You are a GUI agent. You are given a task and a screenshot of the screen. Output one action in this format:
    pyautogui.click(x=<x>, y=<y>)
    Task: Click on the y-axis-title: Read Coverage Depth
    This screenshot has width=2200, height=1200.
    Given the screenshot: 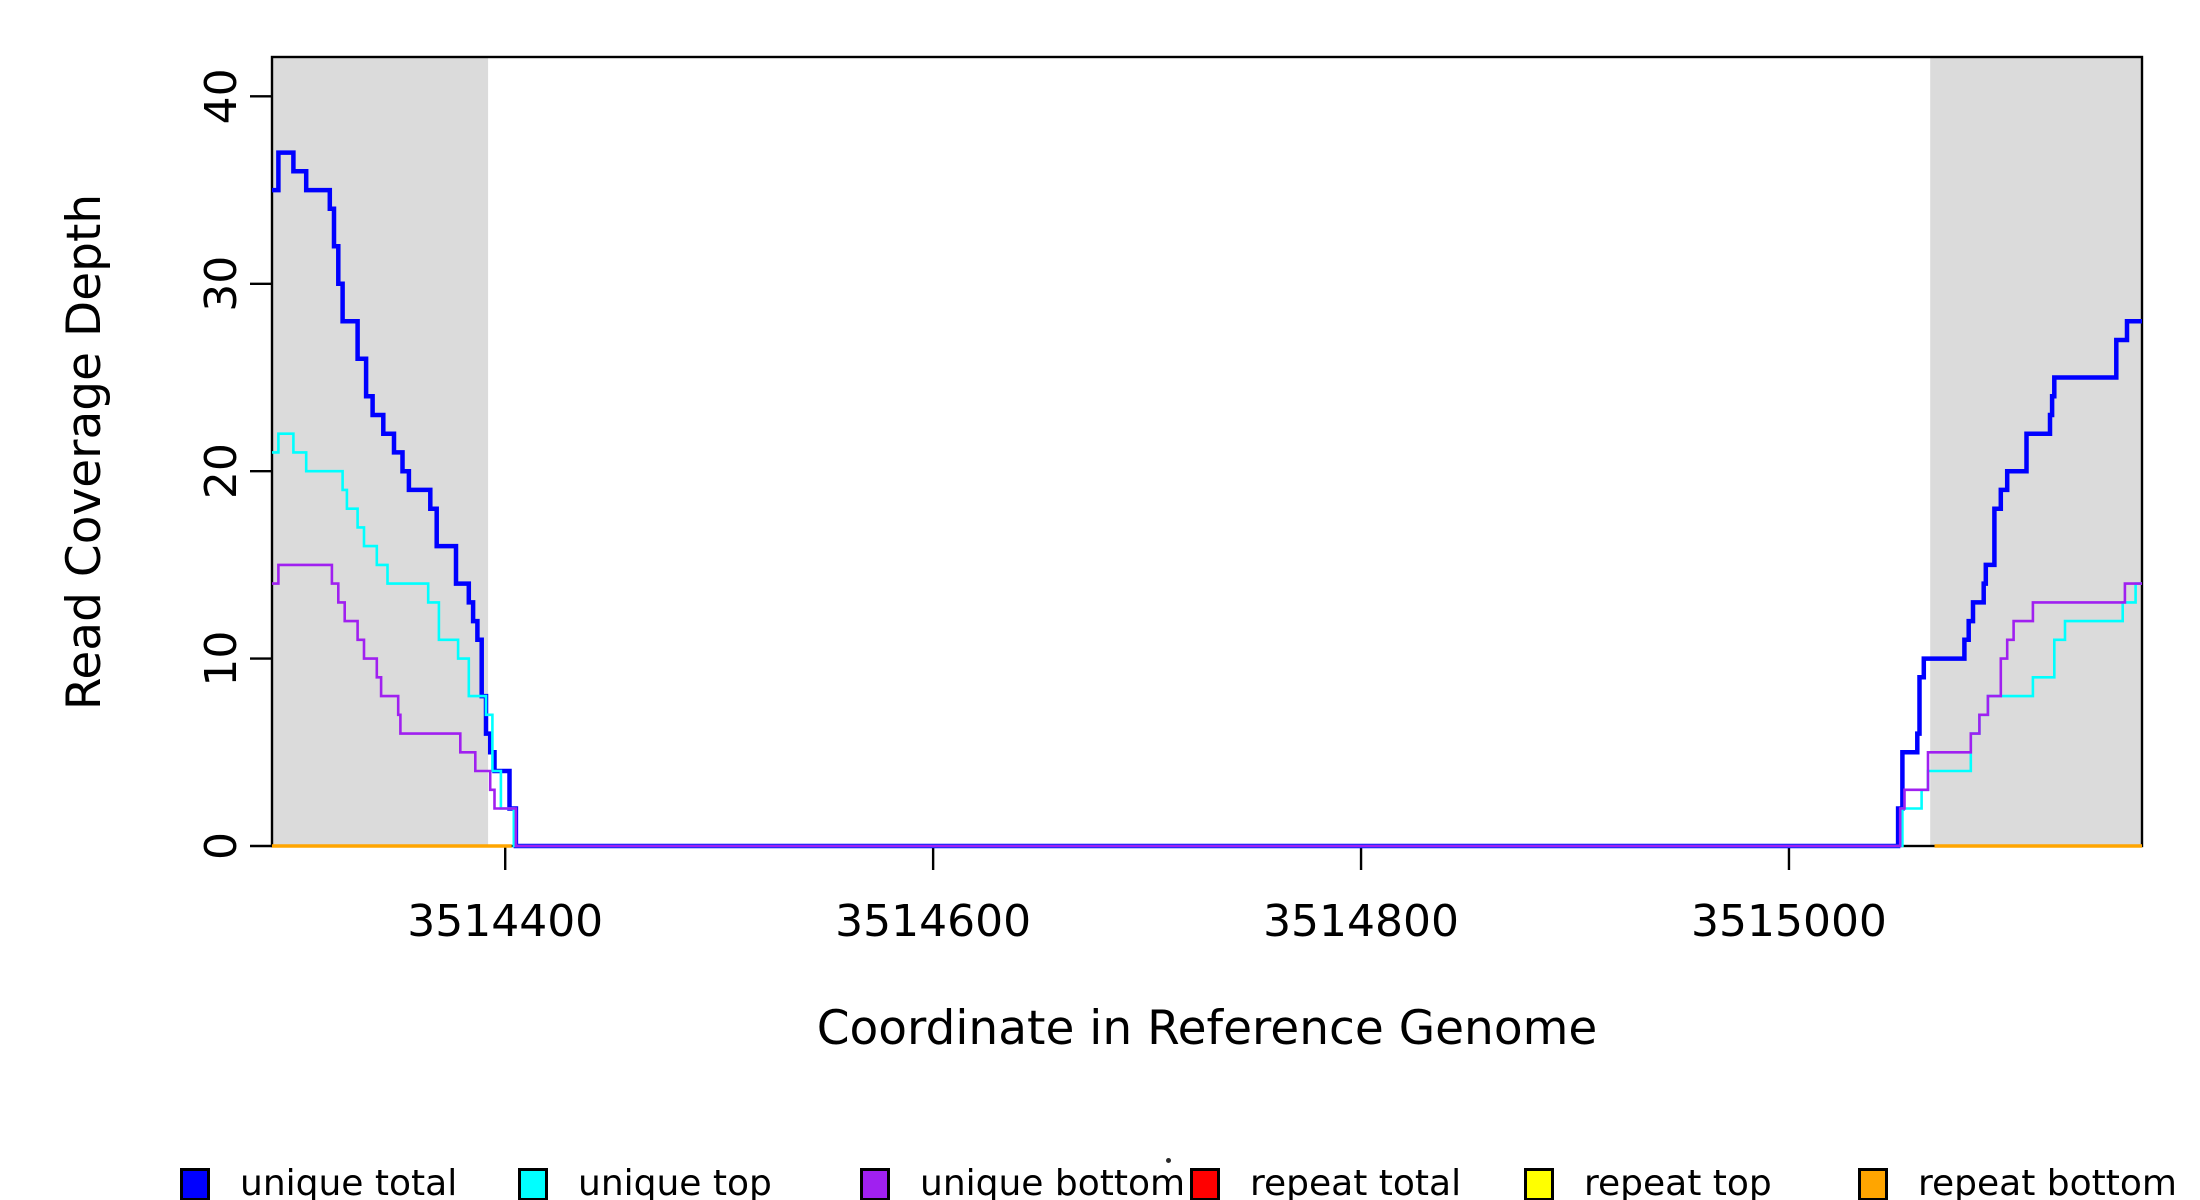 What is the action you would take?
    pyautogui.click(x=84, y=452)
    